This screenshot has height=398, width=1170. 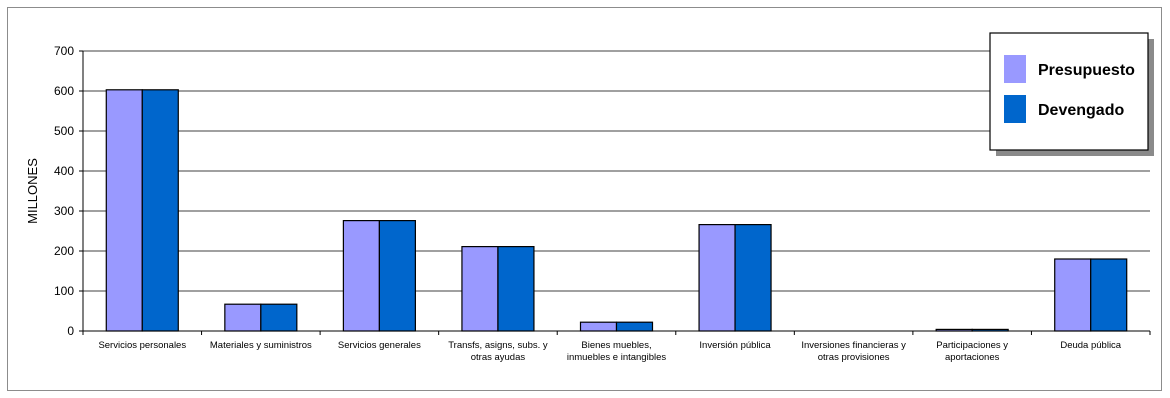 What do you see at coordinates (1090, 345) in the screenshot?
I see `category-label: Deuda pública` at bounding box center [1090, 345].